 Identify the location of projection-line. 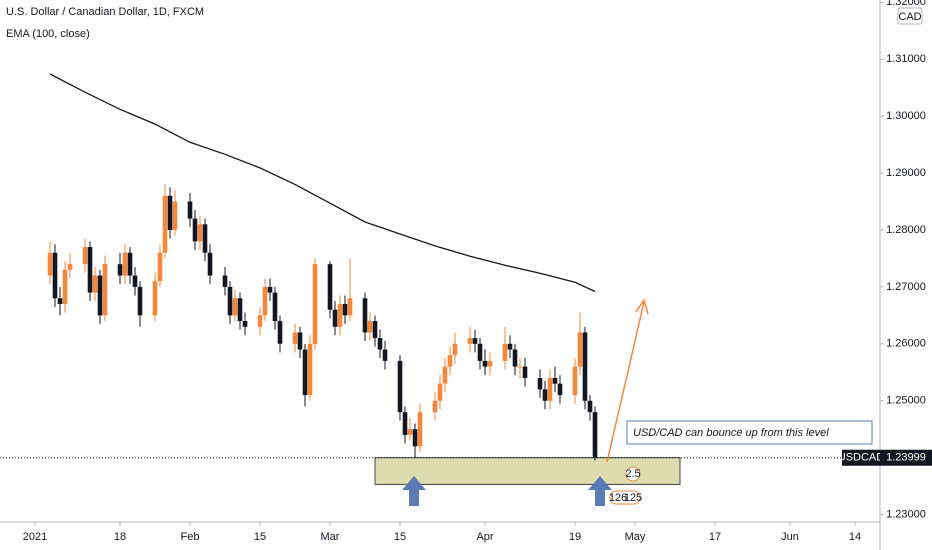
(625, 382).